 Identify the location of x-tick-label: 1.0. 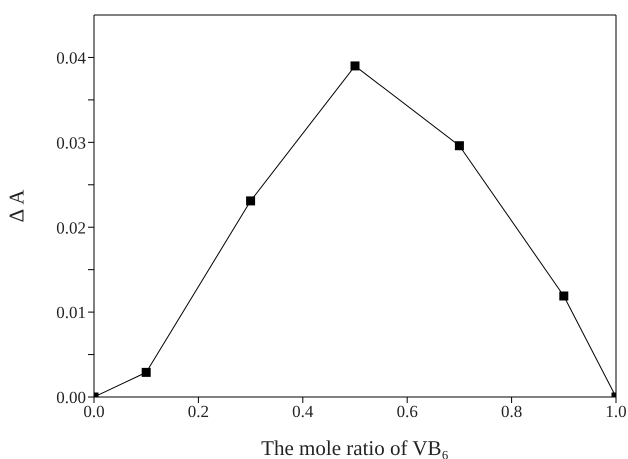
(616, 412).